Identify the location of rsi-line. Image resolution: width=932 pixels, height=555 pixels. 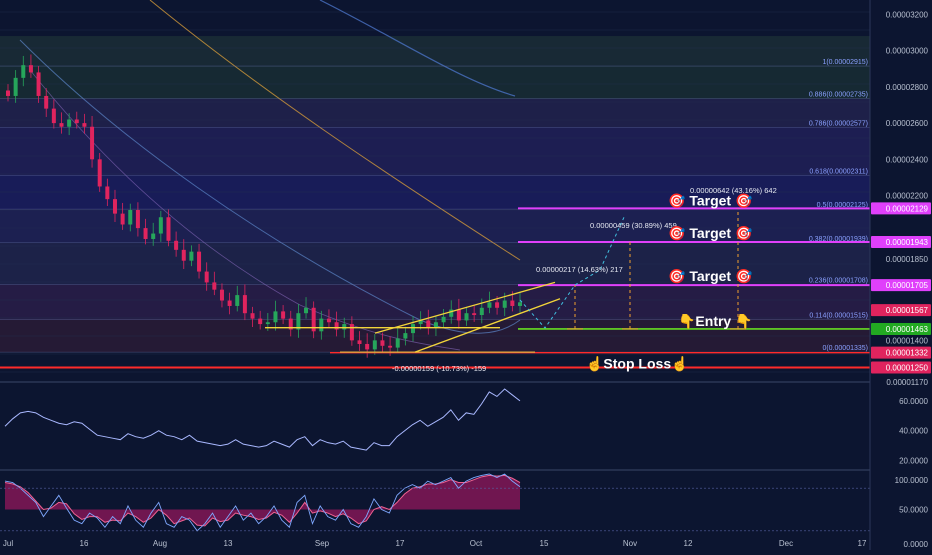
(262, 419).